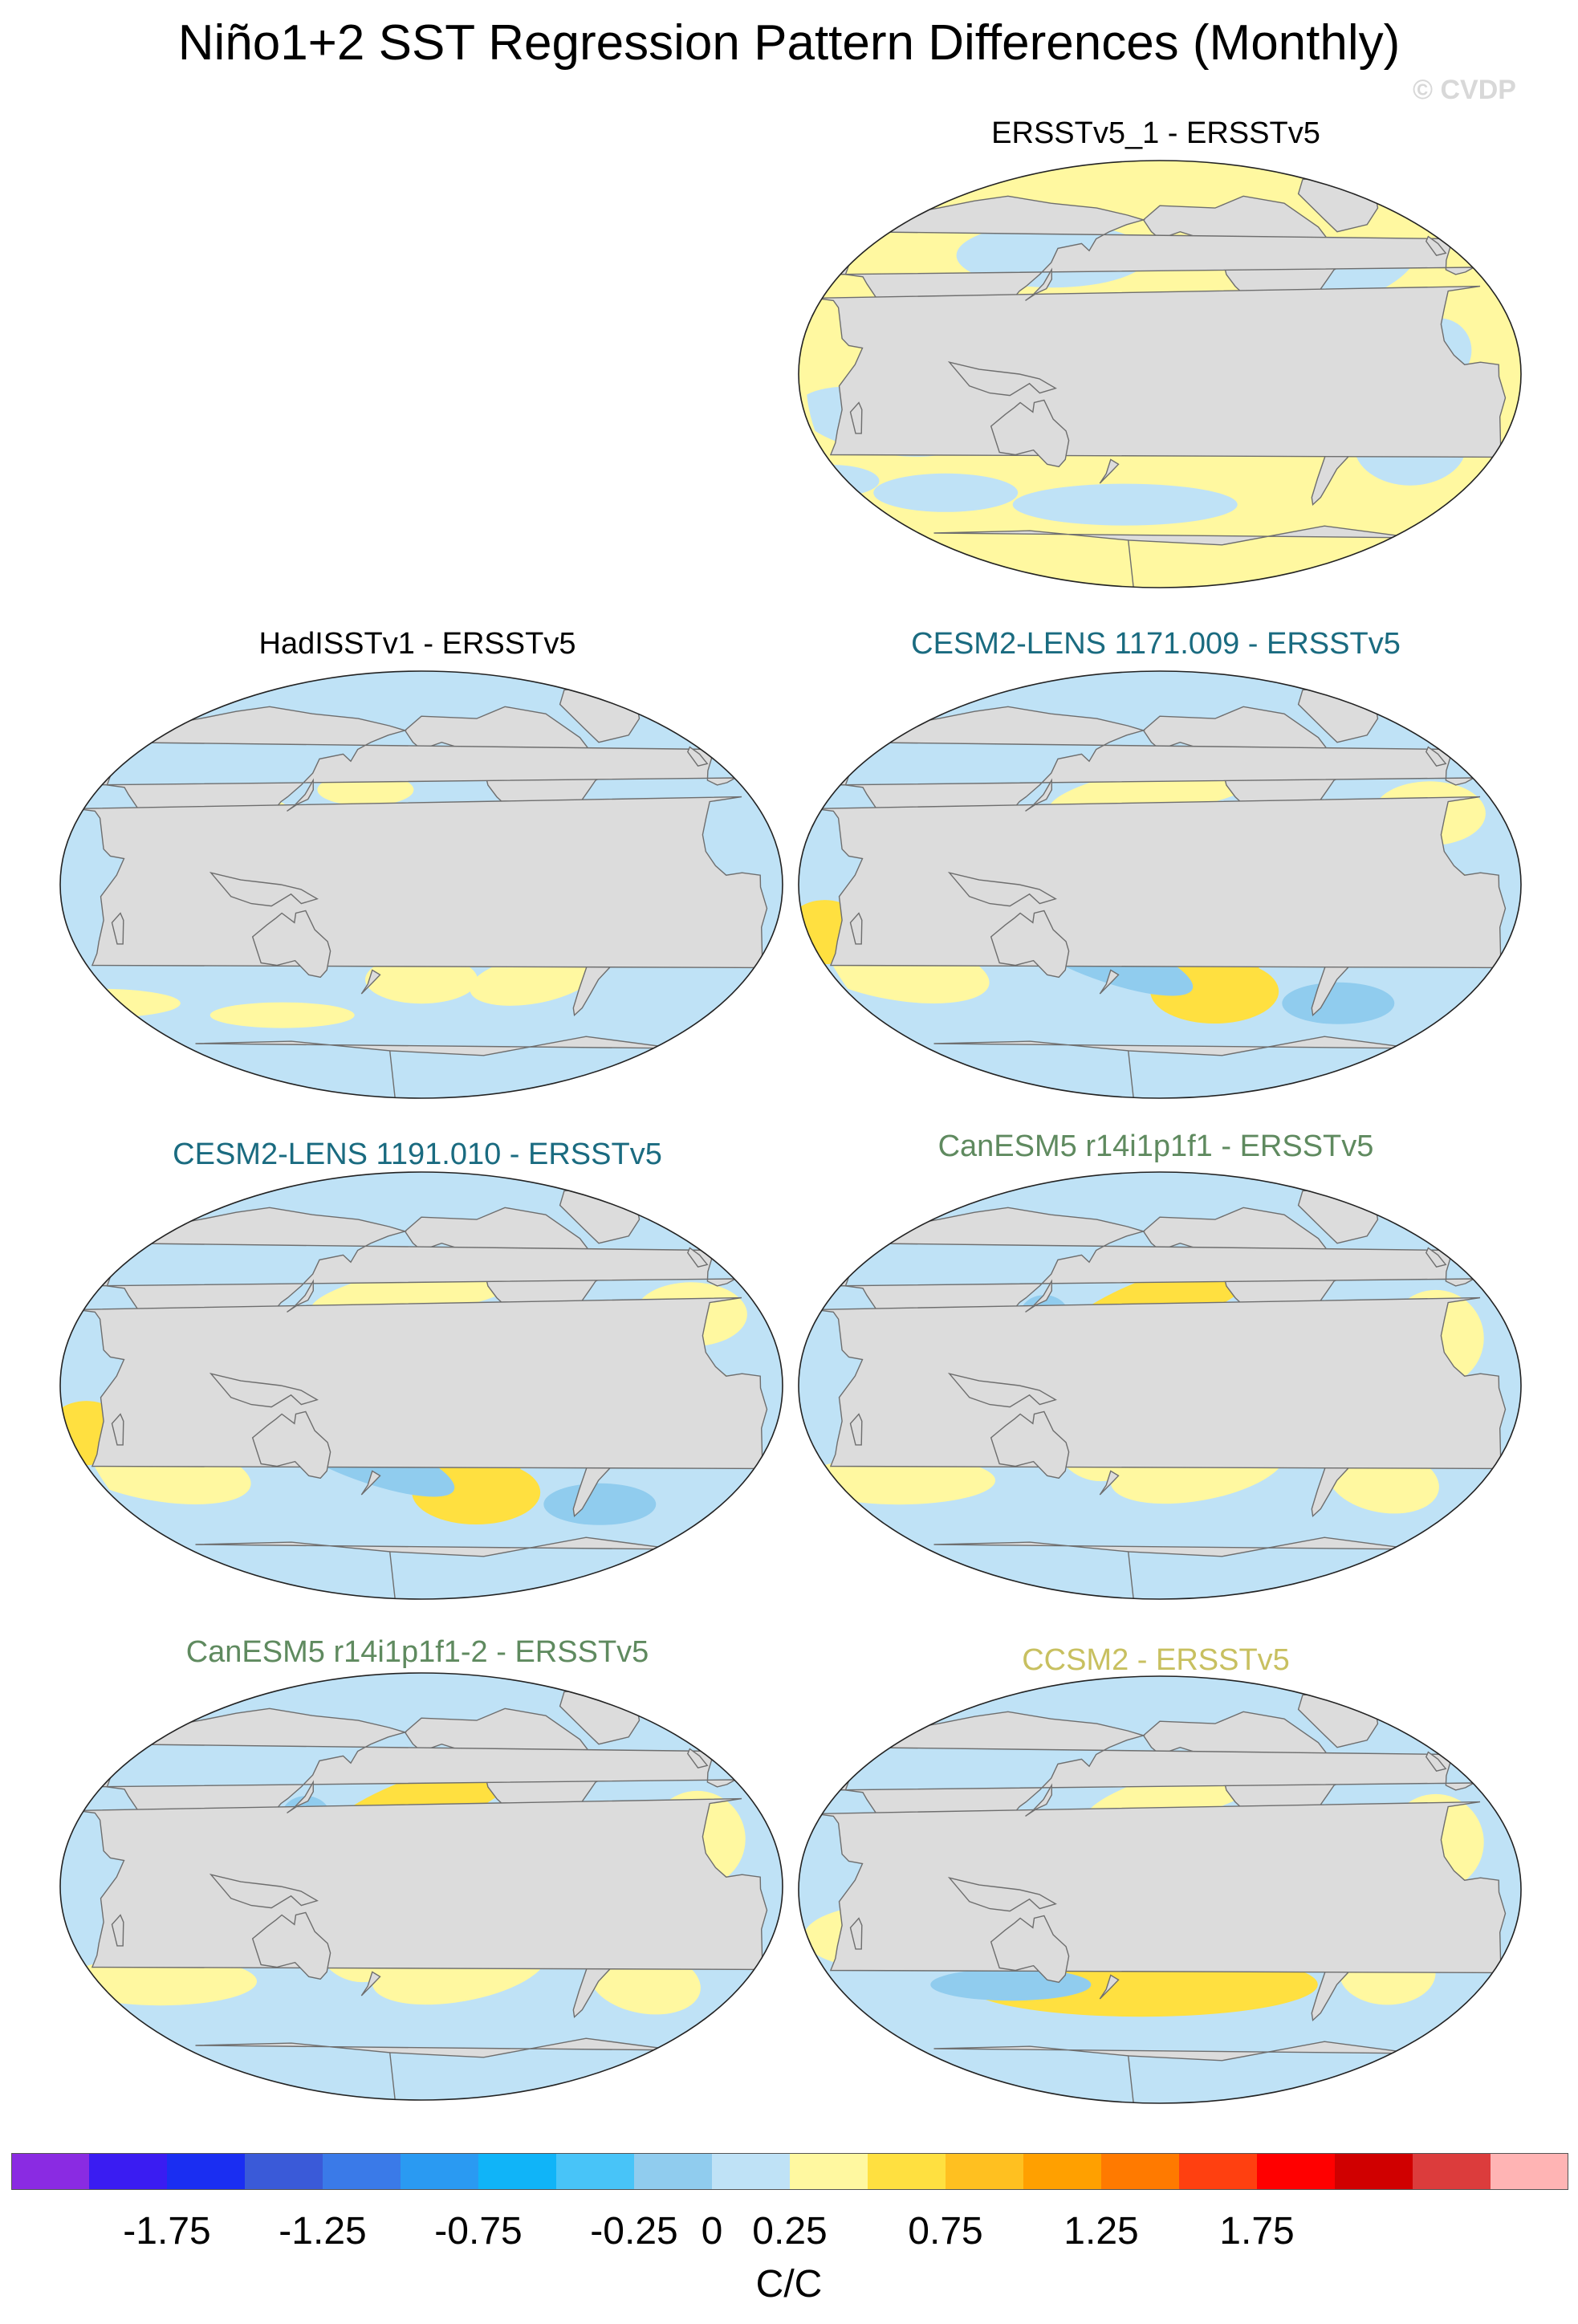 This screenshot has width=1578, height=2324. I want to click on colorbar-tick-label: 0, so click(712, 2231).